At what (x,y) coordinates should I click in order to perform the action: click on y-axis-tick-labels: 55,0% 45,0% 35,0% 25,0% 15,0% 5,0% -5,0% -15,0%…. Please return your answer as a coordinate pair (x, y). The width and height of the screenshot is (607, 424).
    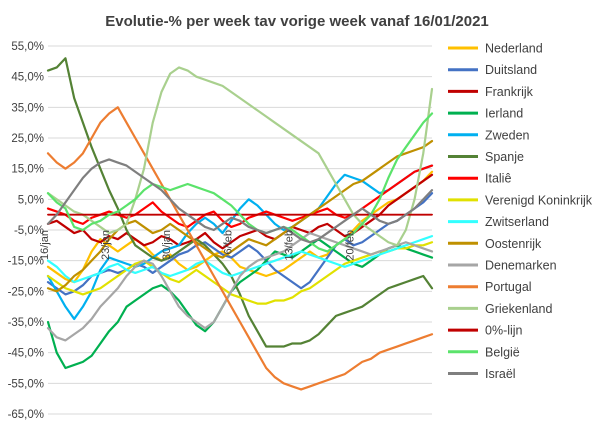
    Looking at the image, I should click on (26, 231).